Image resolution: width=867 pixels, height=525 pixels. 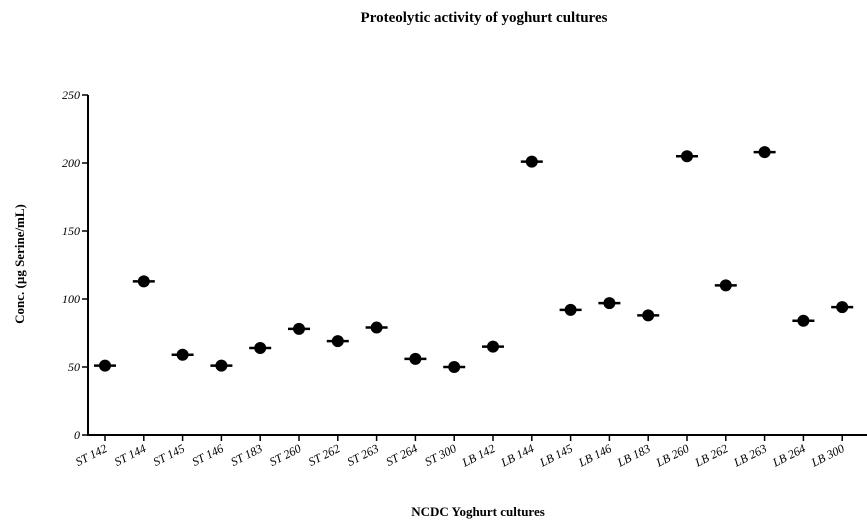 I want to click on x-tick-label: ST 300, so click(x=440, y=455).